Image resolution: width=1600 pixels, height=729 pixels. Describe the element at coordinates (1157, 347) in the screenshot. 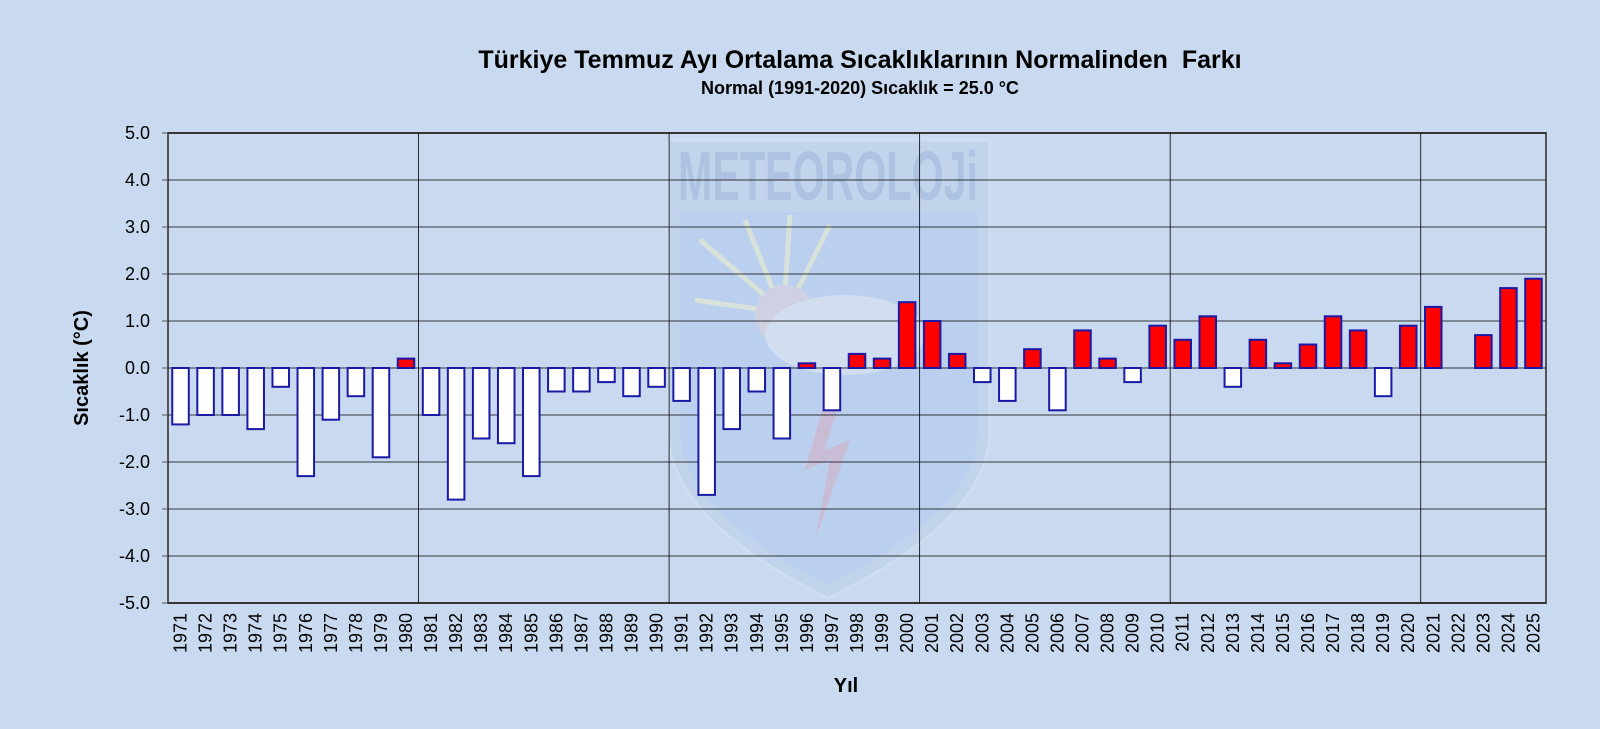

I see `bar-2010` at that location.